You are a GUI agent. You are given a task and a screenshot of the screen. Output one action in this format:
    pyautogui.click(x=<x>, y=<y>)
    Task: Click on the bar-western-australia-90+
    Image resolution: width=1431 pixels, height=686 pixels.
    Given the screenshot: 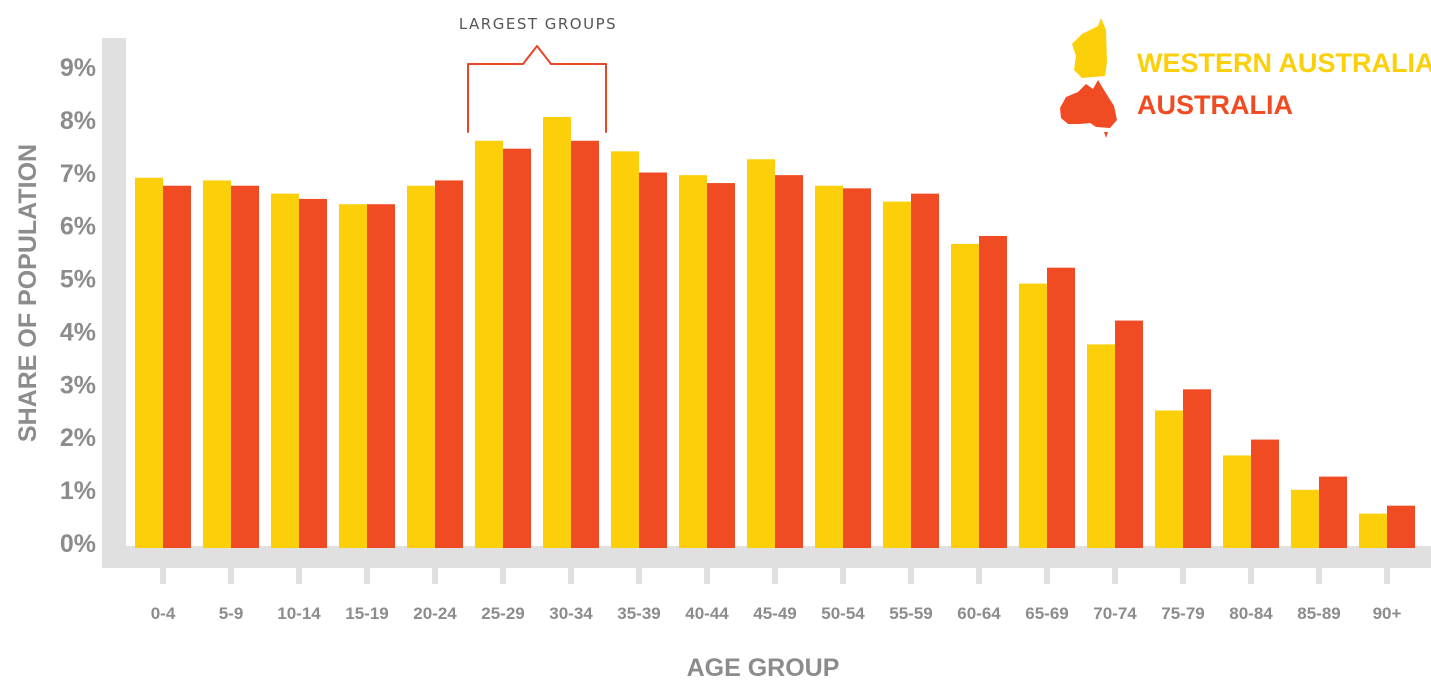 What is the action you would take?
    pyautogui.click(x=1373, y=530)
    